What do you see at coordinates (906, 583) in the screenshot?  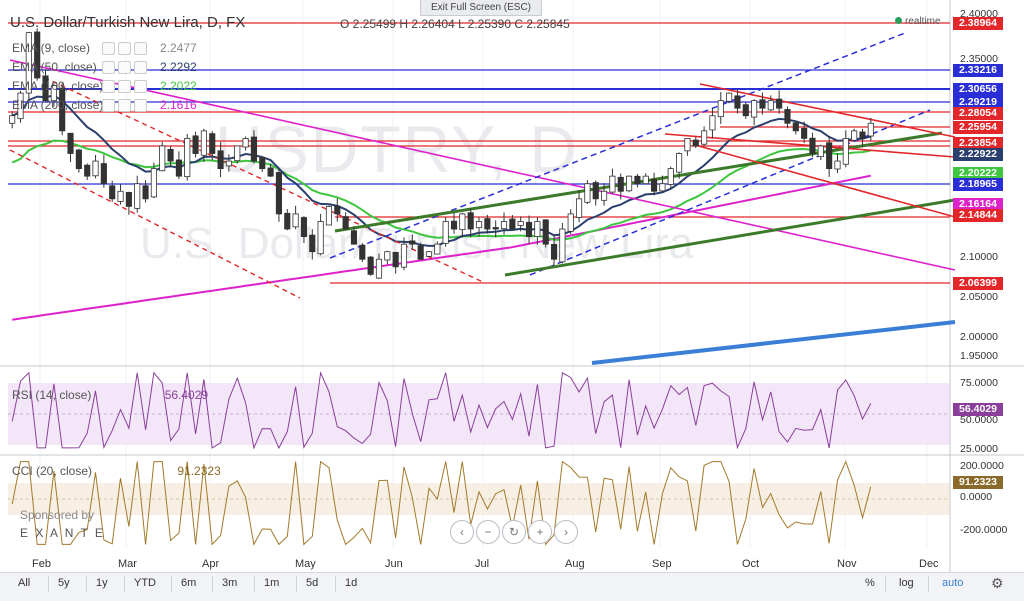 I see `log-toggle: log` at bounding box center [906, 583].